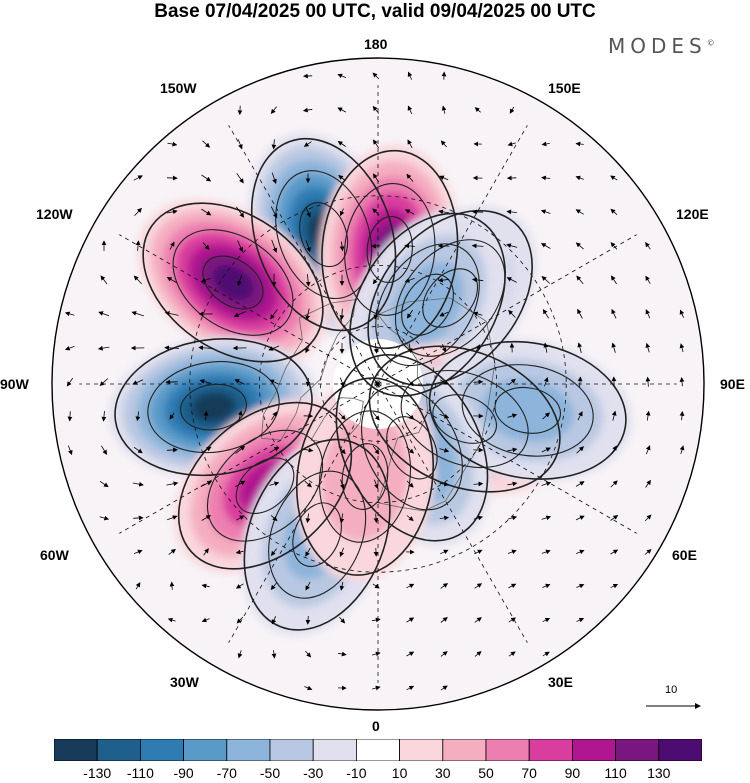 The height and width of the screenshot is (783, 750). Describe the element at coordinates (183, 773) in the screenshot. I see `colorbar-tick-label: -90` at that location.